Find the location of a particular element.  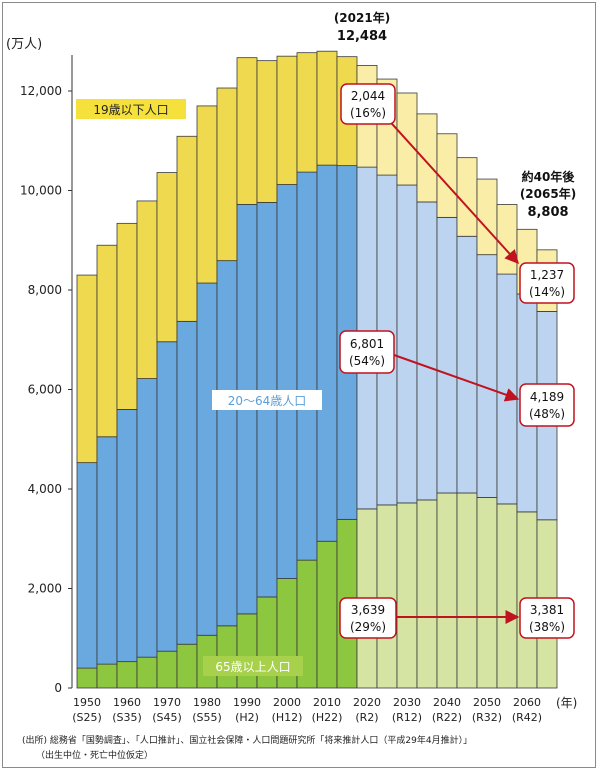

y-axis: 0 2,000 4,000 6,000 8,000 10,000 12,000 is located at coordinates (46, 375).